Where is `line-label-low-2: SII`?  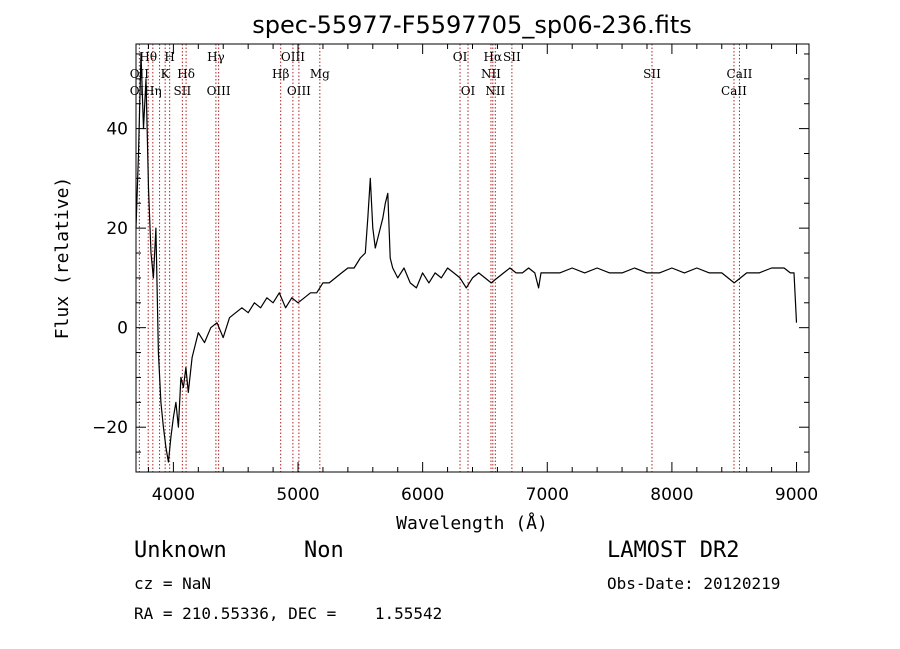
line-label-low-2: SII is located at coordinates (183, 91).